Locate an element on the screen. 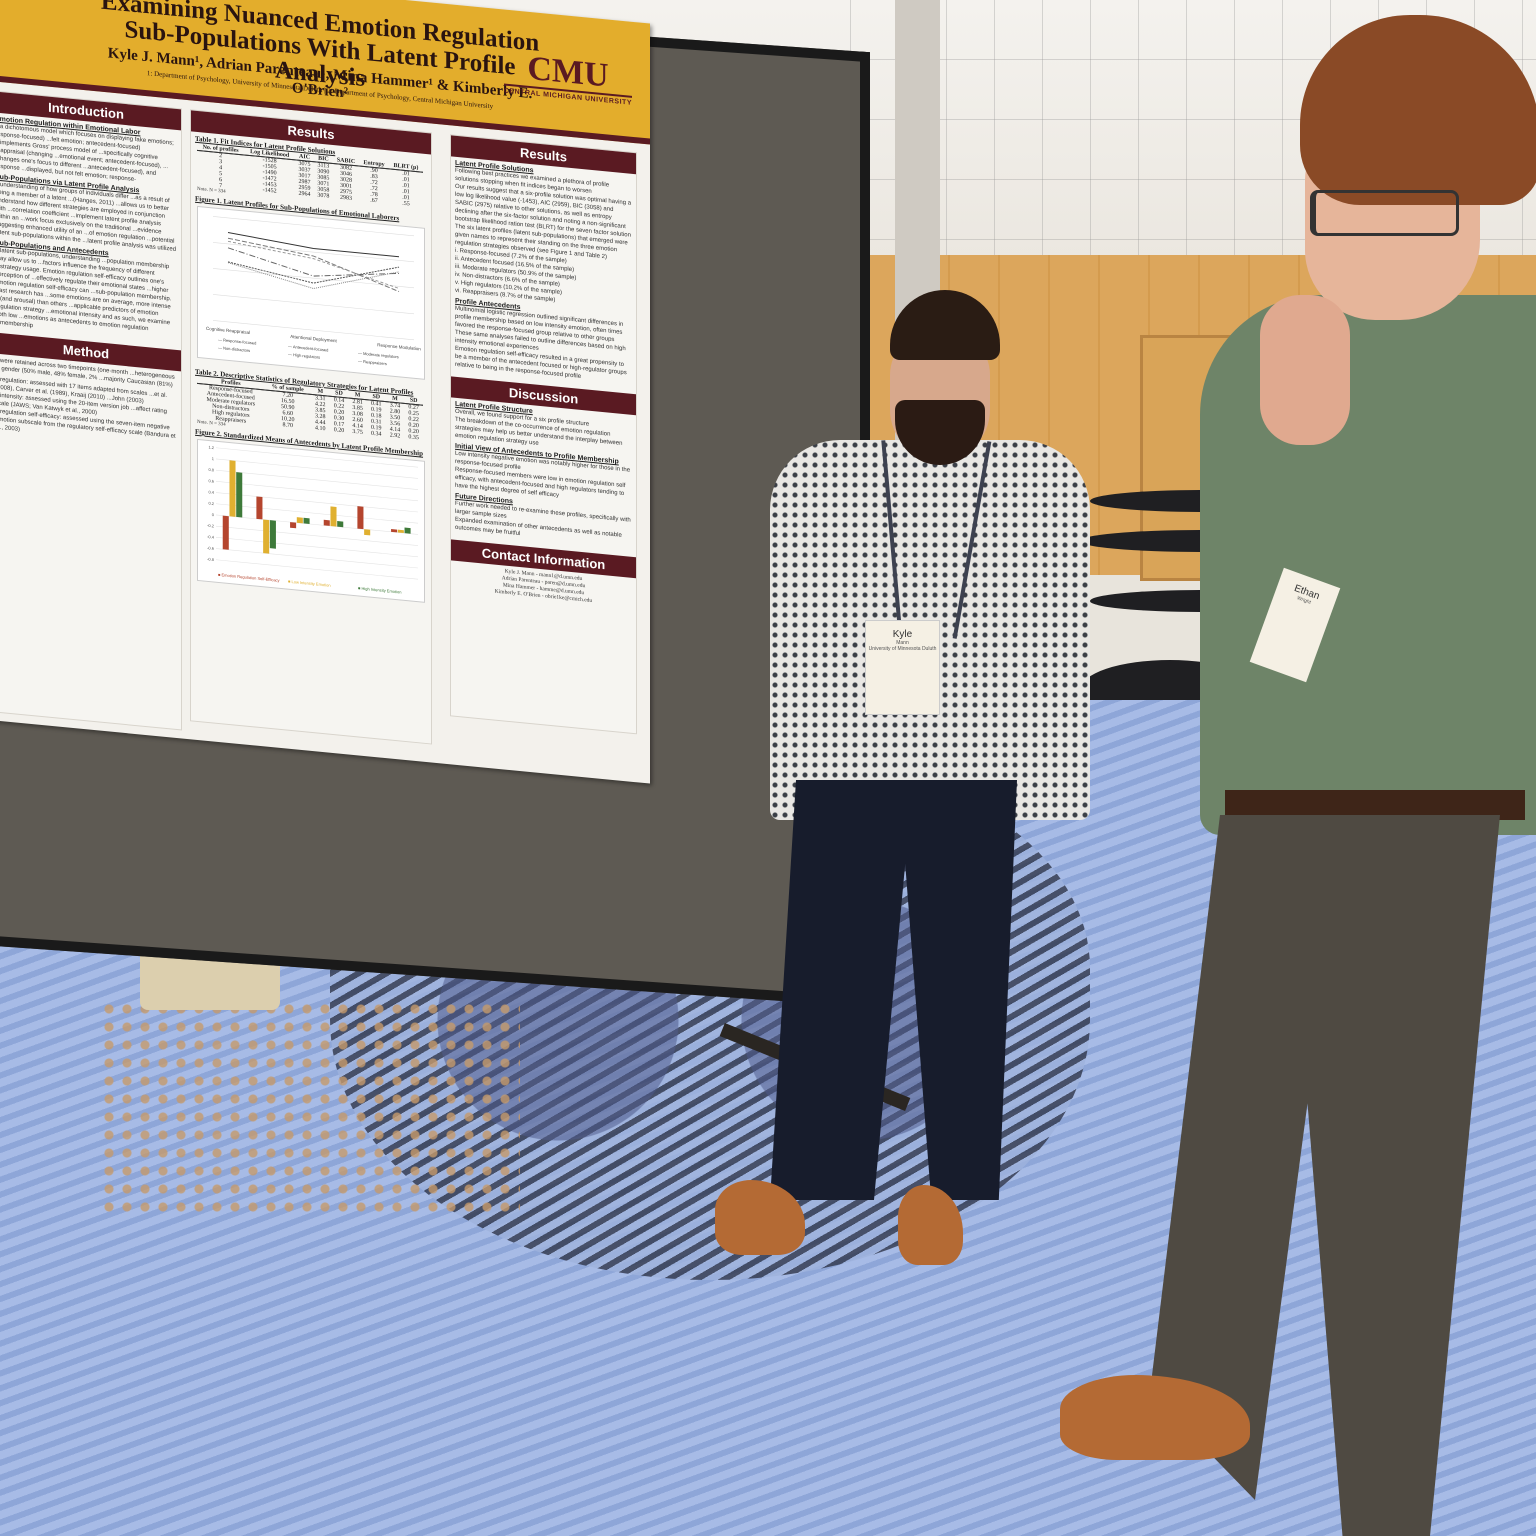 Image resolution: width=1536 pixels, height=1536 pixels. svg-text: Response Modulation is located at coordinates (399, 346).